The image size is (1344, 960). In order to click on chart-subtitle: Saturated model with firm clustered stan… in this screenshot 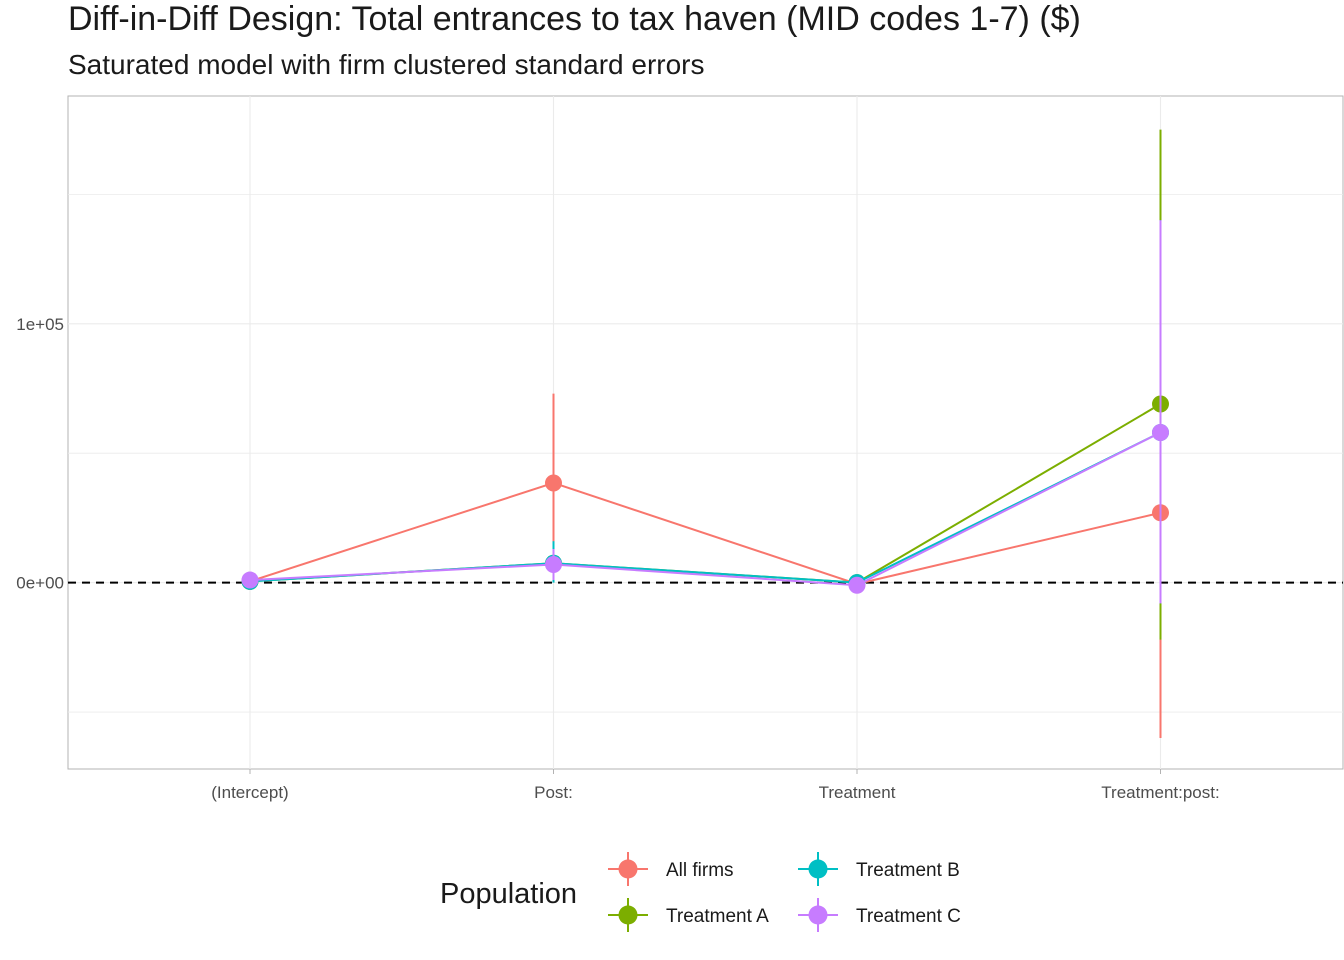, I will do `click(386, 64)`.